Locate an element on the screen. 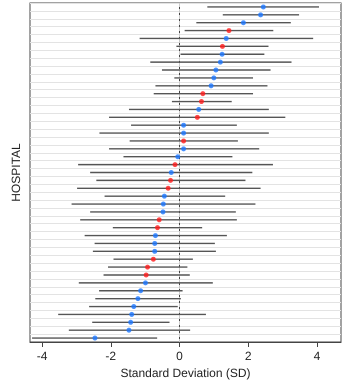  x-axis-title: Standard Deviation (SD) is located at coordinates (185, 373).